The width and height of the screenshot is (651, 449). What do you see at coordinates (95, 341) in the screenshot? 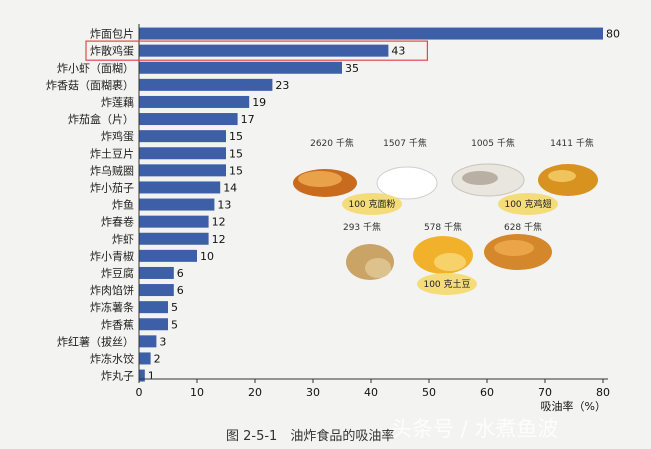
I see `category-label: 炸红薯（拔丝）` at bounding box center [95, 341].